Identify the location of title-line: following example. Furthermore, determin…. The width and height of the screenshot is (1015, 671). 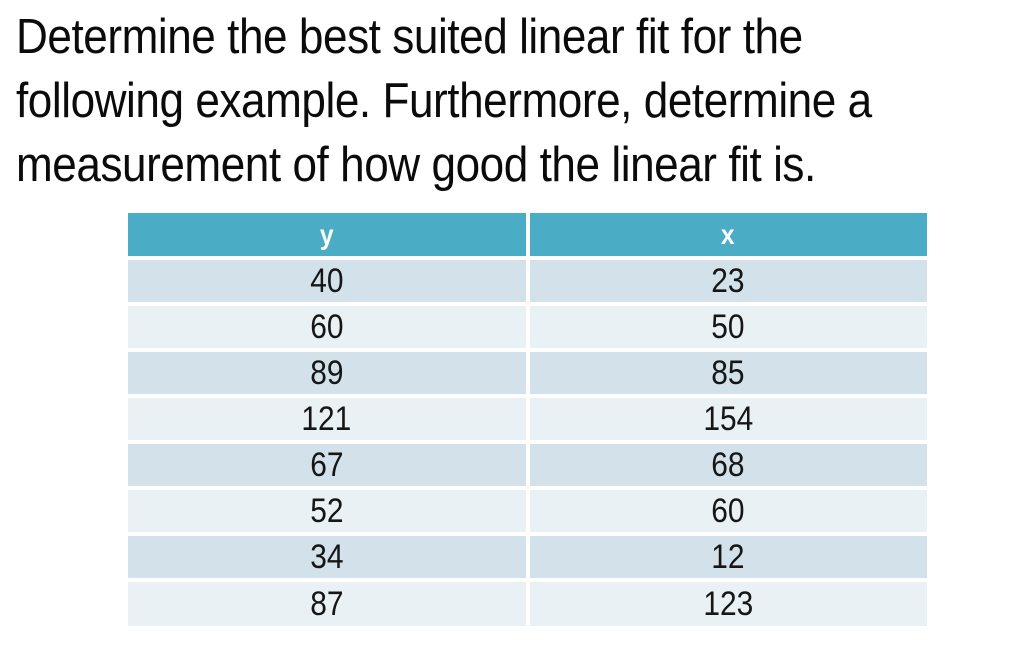
(444, 101).